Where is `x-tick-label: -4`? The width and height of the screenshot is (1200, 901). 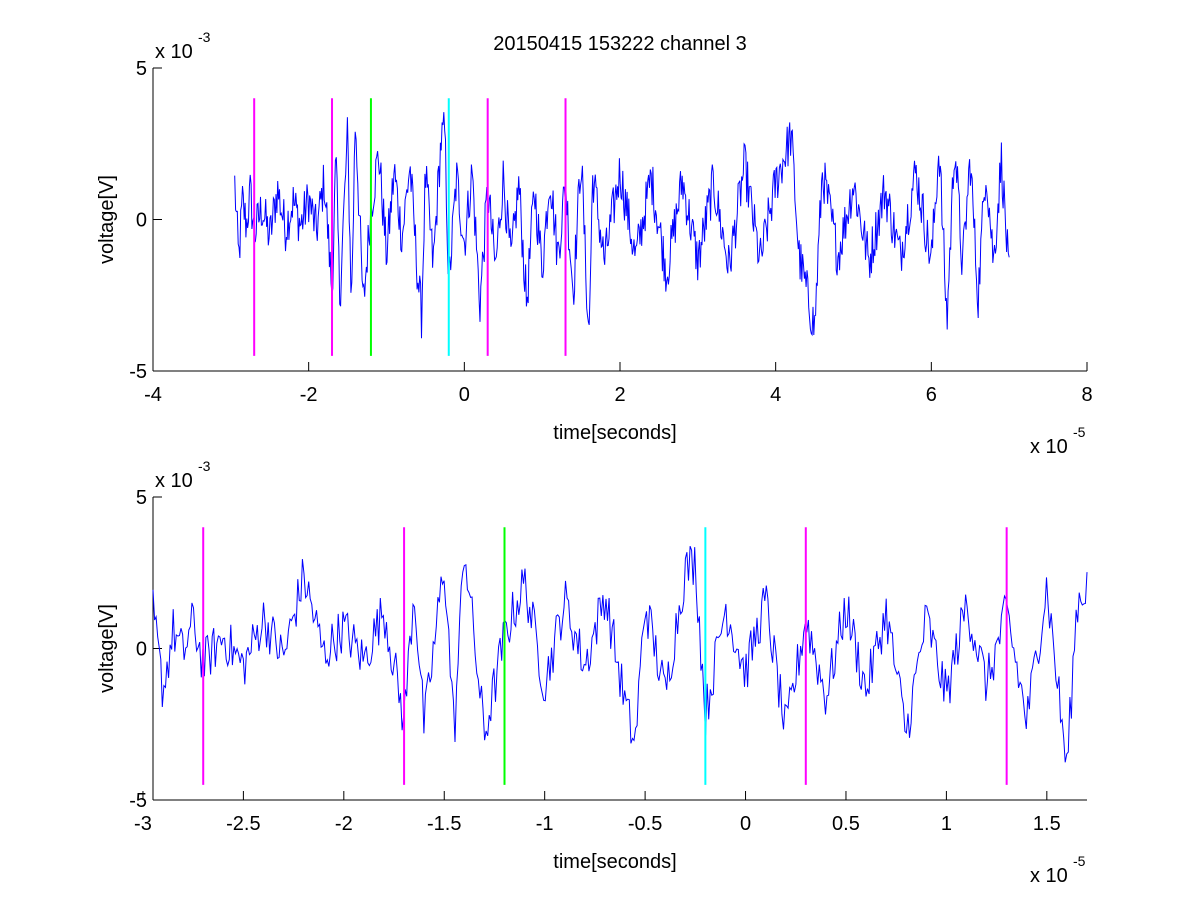
x-tick-label: -4 is located at coordinates (153, 395).